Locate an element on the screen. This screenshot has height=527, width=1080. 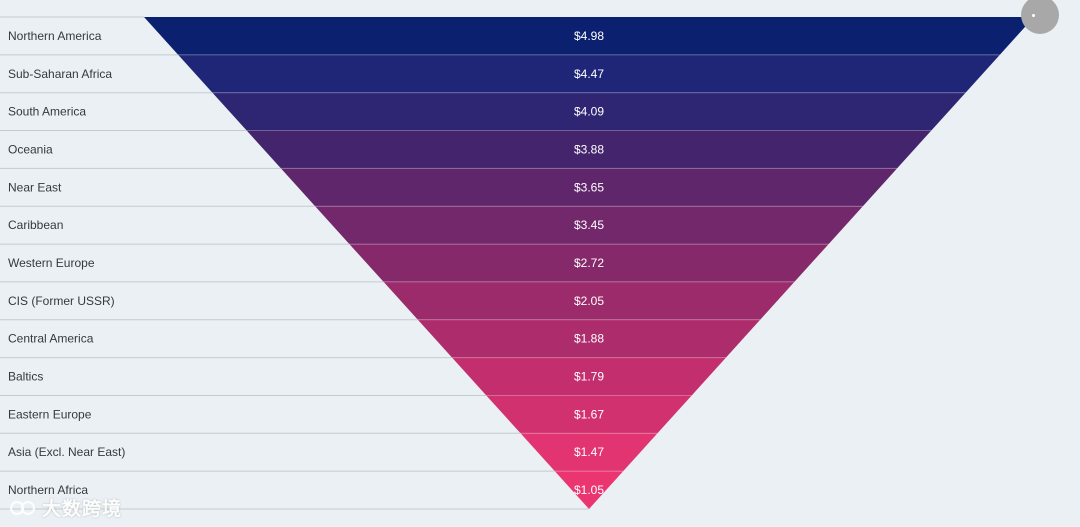
category-label: Caribbean is located at coordinates (35, 225).